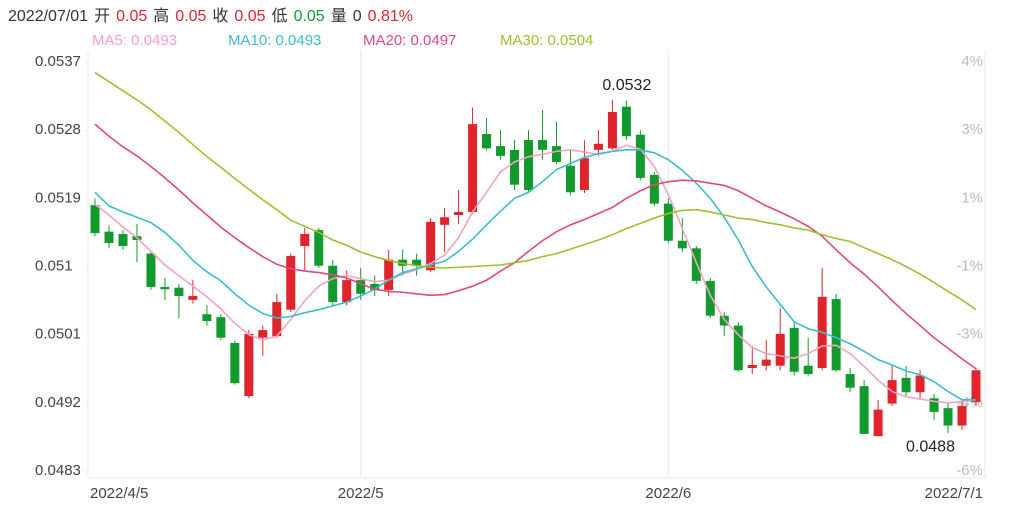 This screenshot has height=505, width=1016. What do you see at coordinates (972, 197) in the screenshot?
I see `y2-tick-label: 1%` at bounding box center [972, 197].